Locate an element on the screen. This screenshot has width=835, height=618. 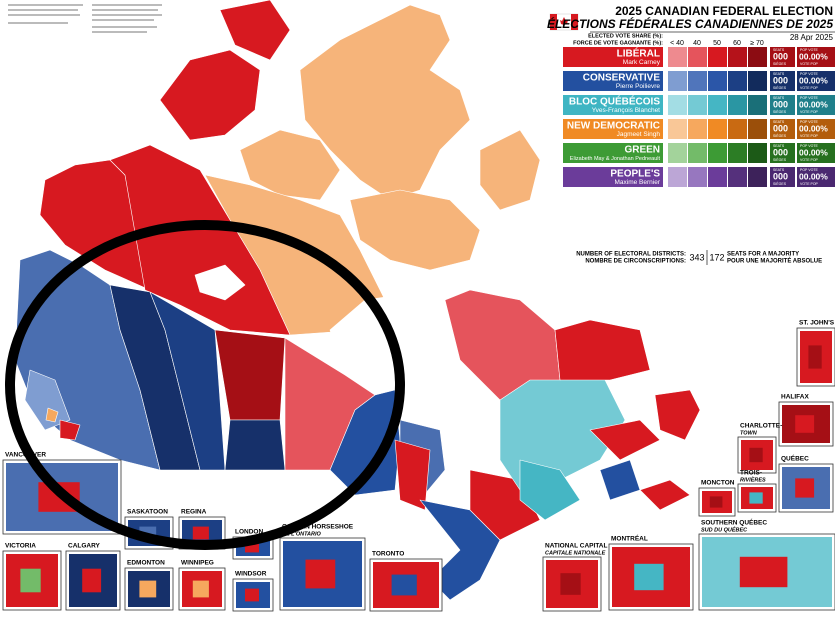
districts-label: NOMBRE DE CIRCONSCRIPTIONS: is located at coordinates (635, 262).